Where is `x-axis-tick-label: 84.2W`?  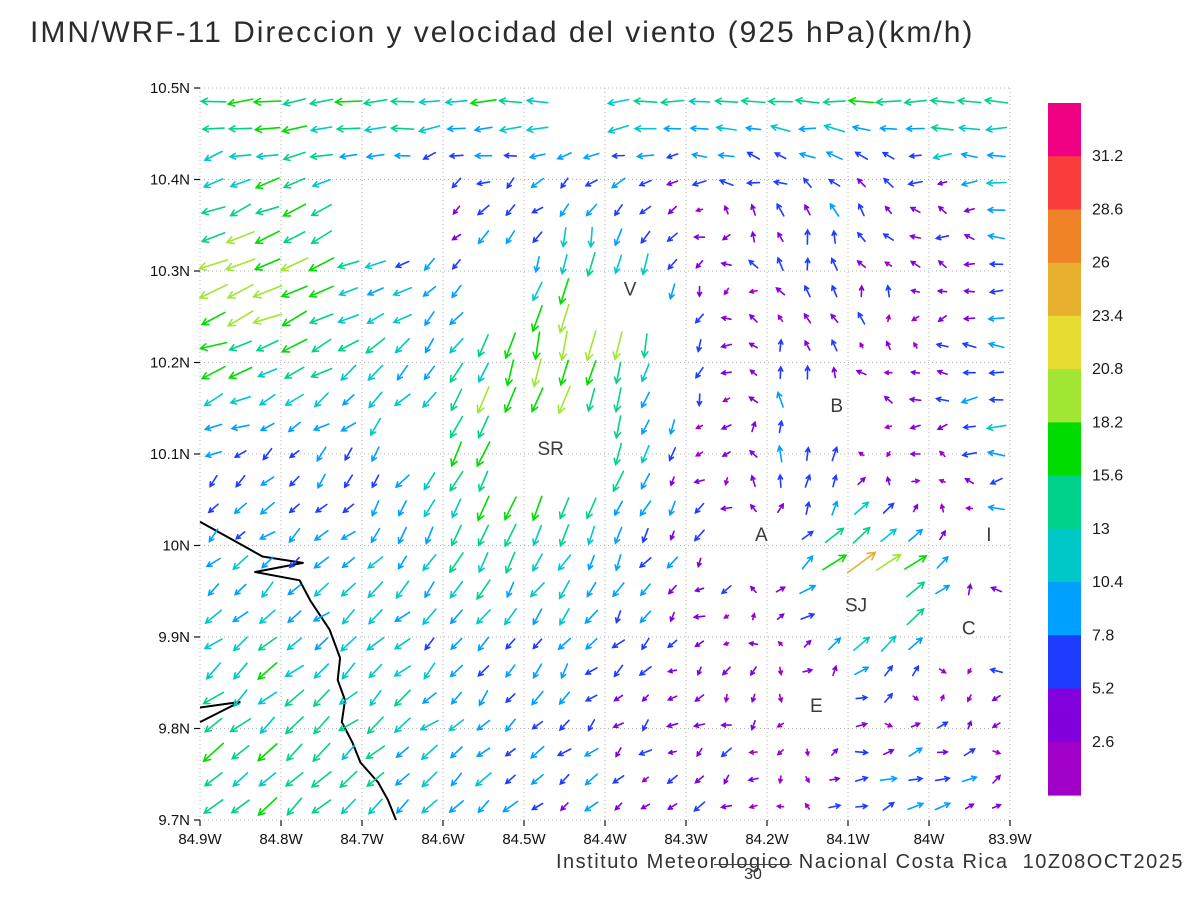
x-axis-tick-label: 84.2W is located at coordinates (767, 839).